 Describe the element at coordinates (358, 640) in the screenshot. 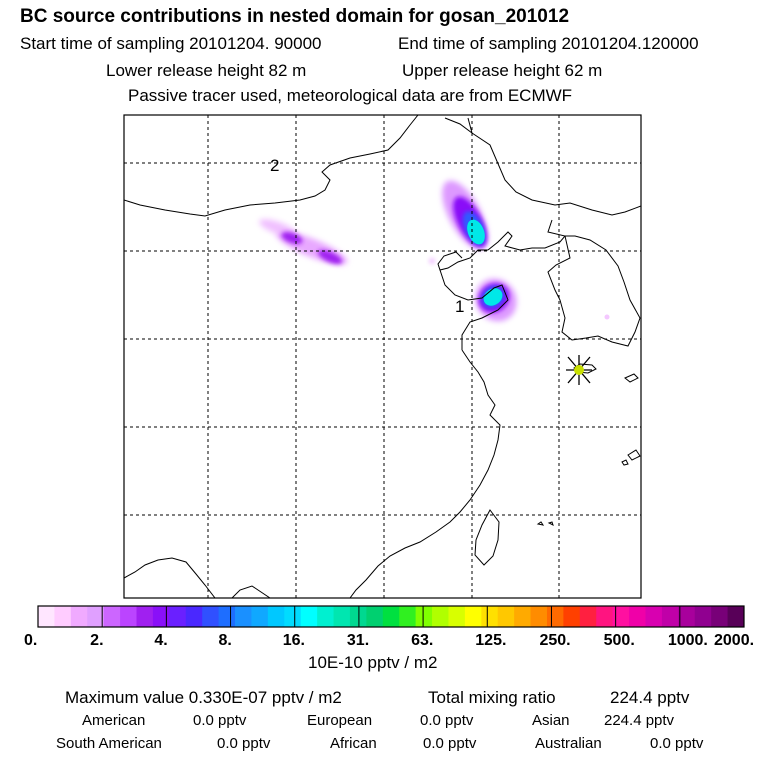

I see `colorbar-tick-label: 31.` at that location.